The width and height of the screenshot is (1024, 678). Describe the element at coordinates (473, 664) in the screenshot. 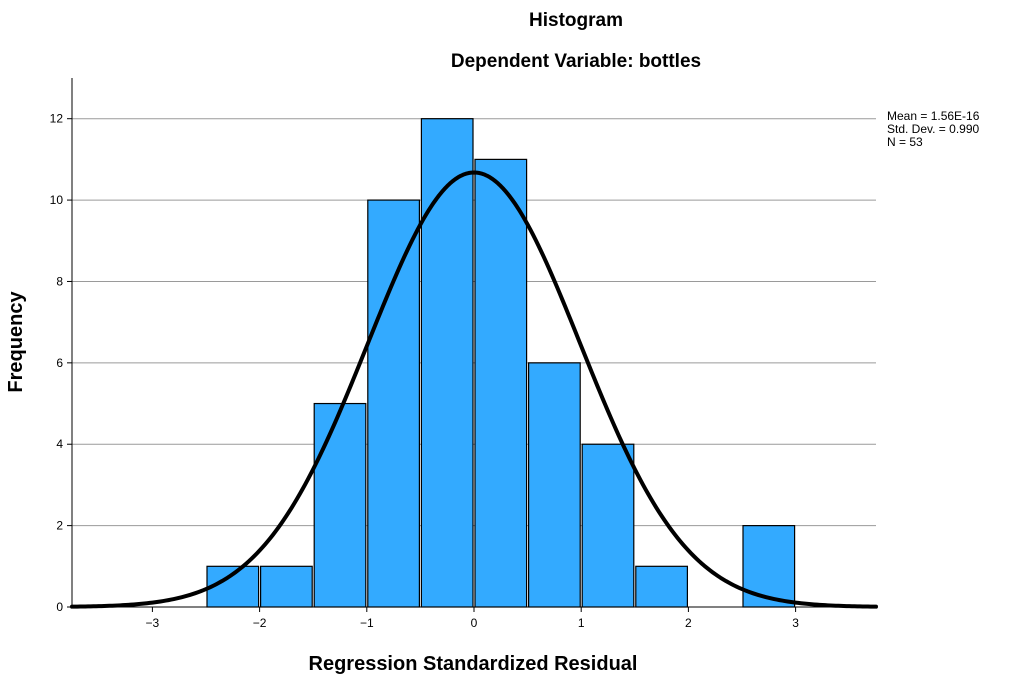

I see `x-axis-title: Regression Standardized Residual` at that location.